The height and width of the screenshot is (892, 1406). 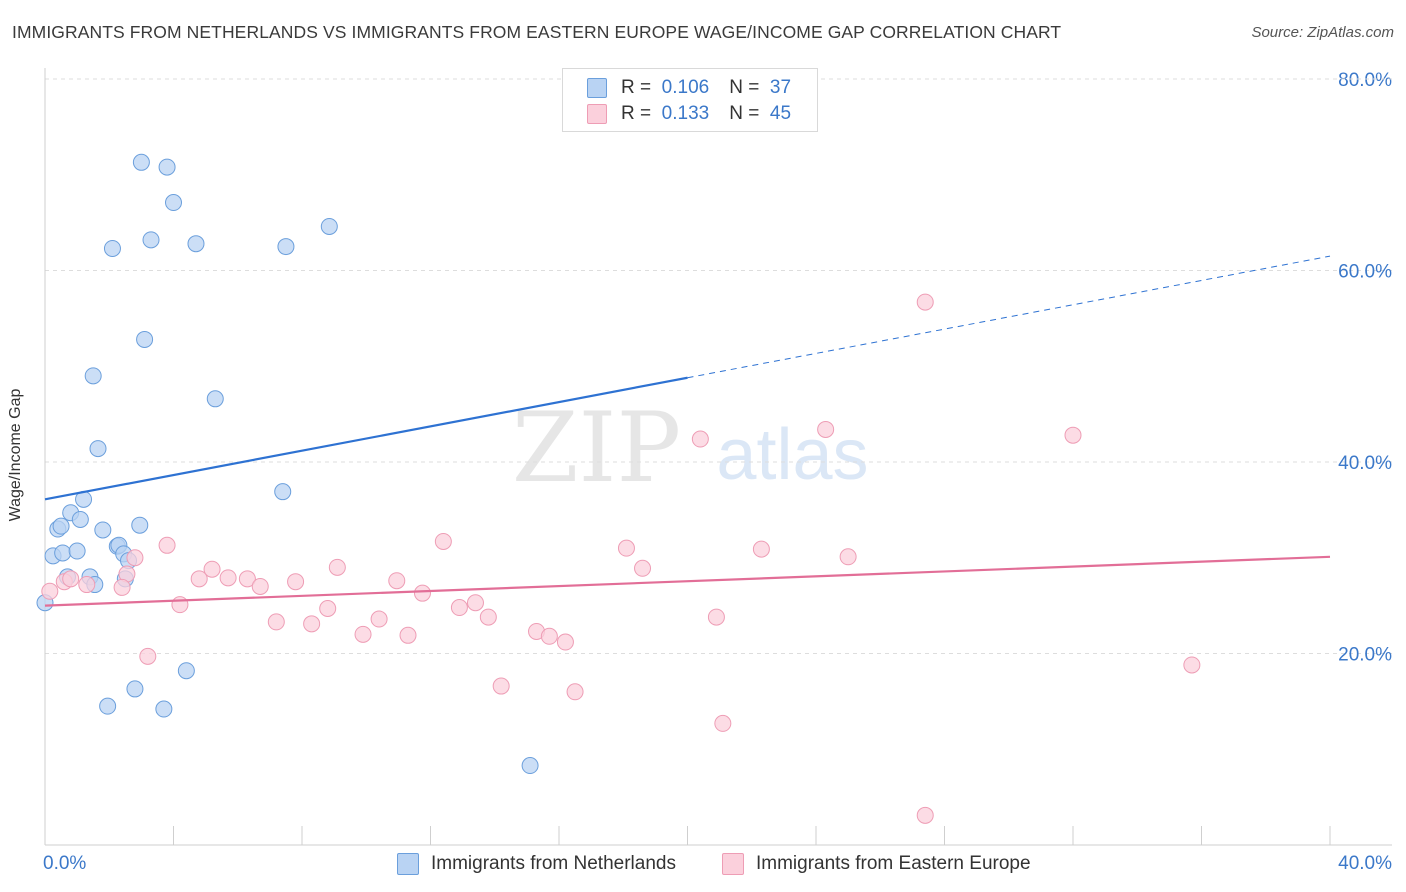 What do you see at coordinates (1365, 80) in the screenshot?
I see `y-tick-label: 80.0%` at bounding box center [1365, 80].